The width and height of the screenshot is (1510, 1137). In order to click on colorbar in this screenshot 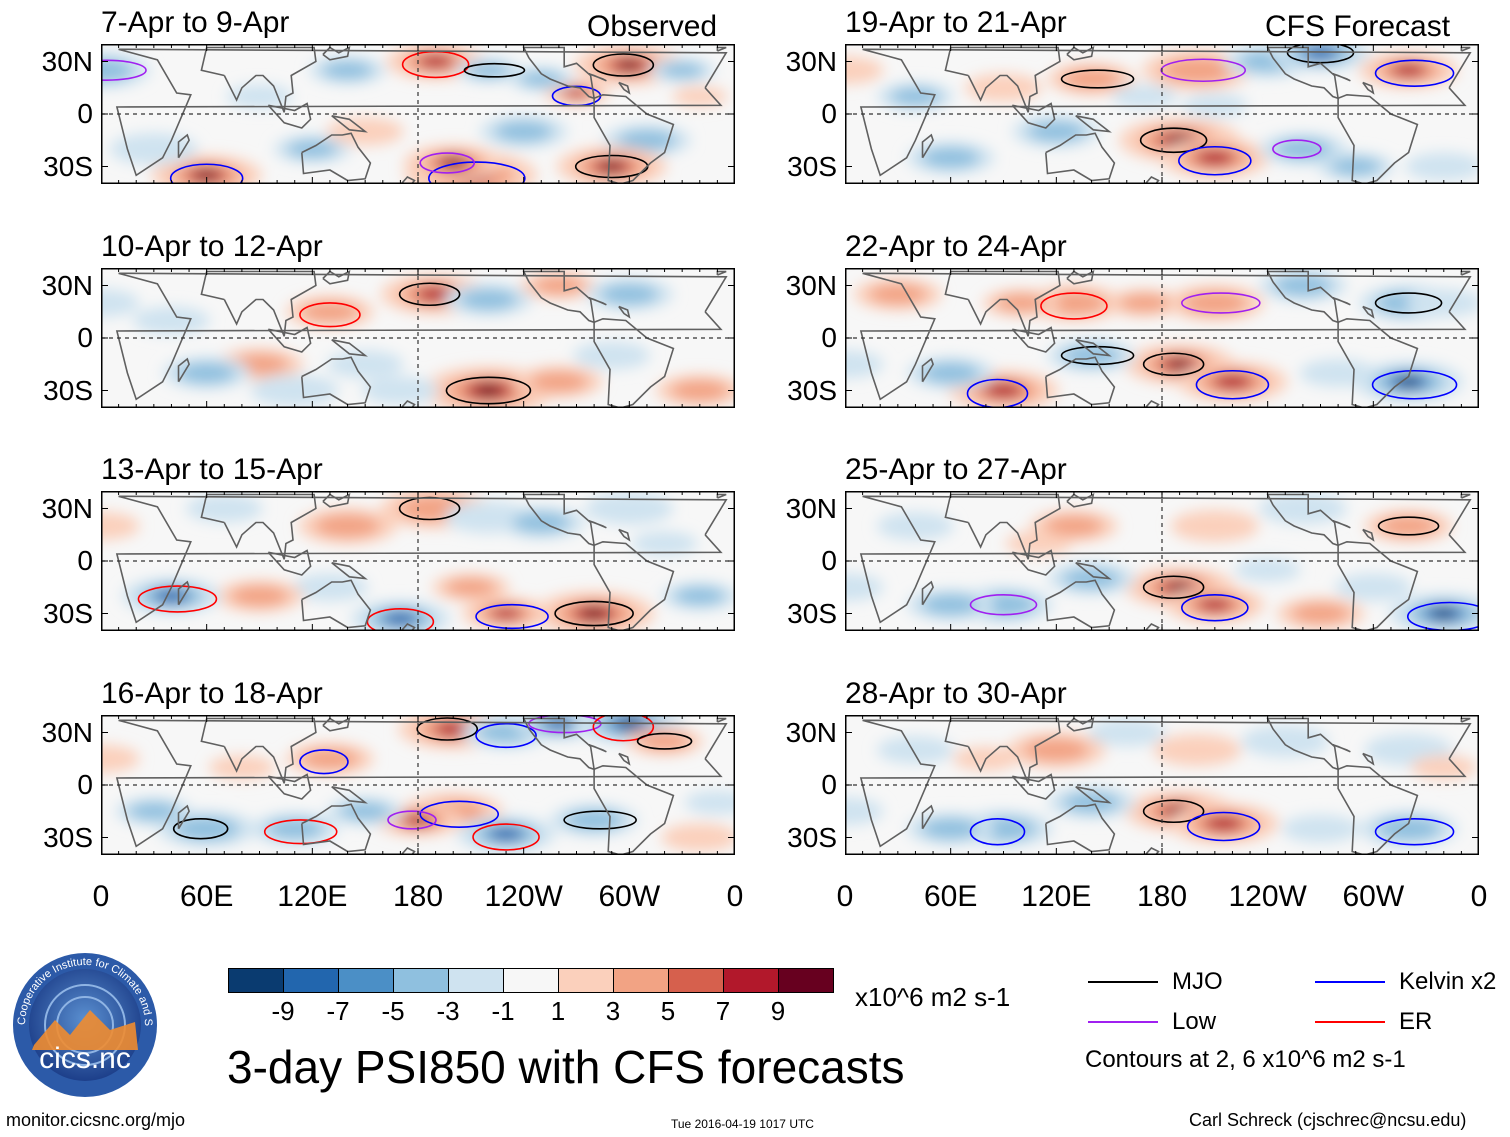, I will do `click(531, 983)`.